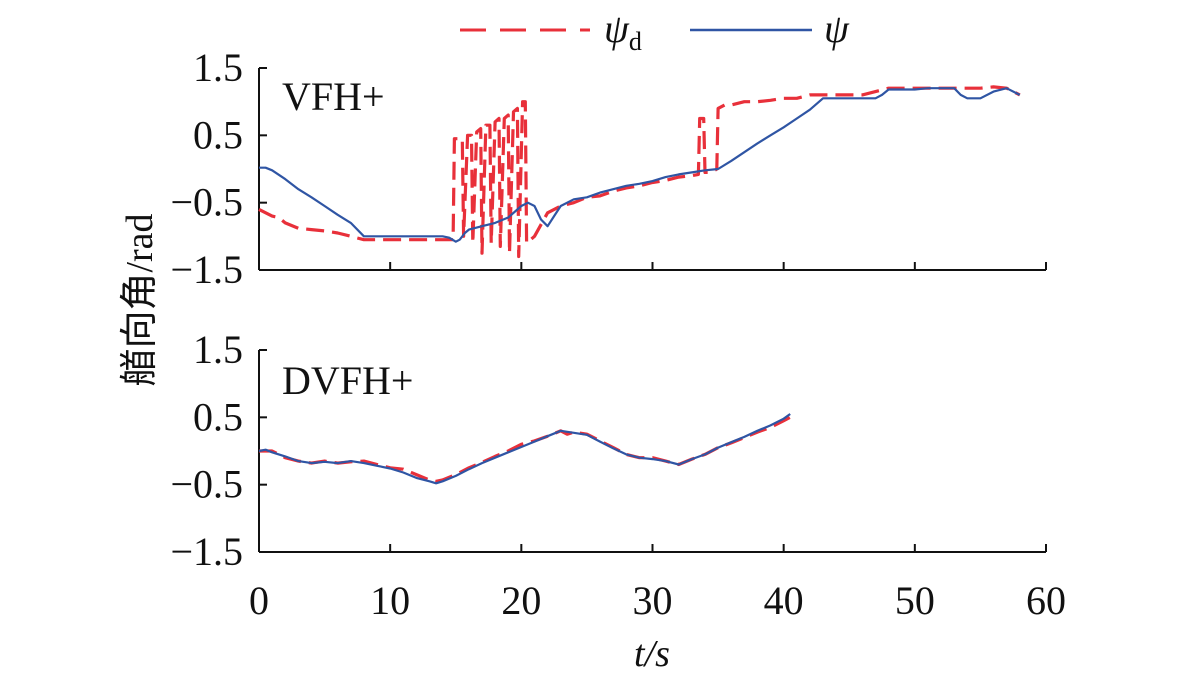  What do you see at coordinates (347, 380) in the screenshot?
I see `panel-label-dvfh: DVFH+` at bounding box center [347, 380].